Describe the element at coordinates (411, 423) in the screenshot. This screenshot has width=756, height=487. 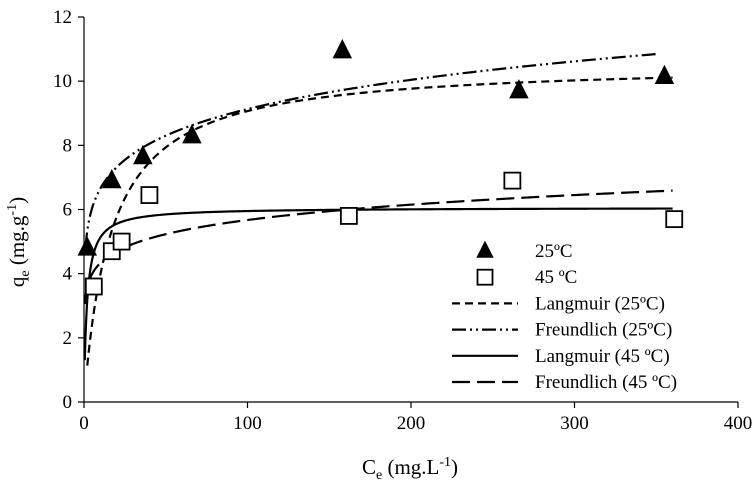
I see `x-tick-label: 200` at that location.